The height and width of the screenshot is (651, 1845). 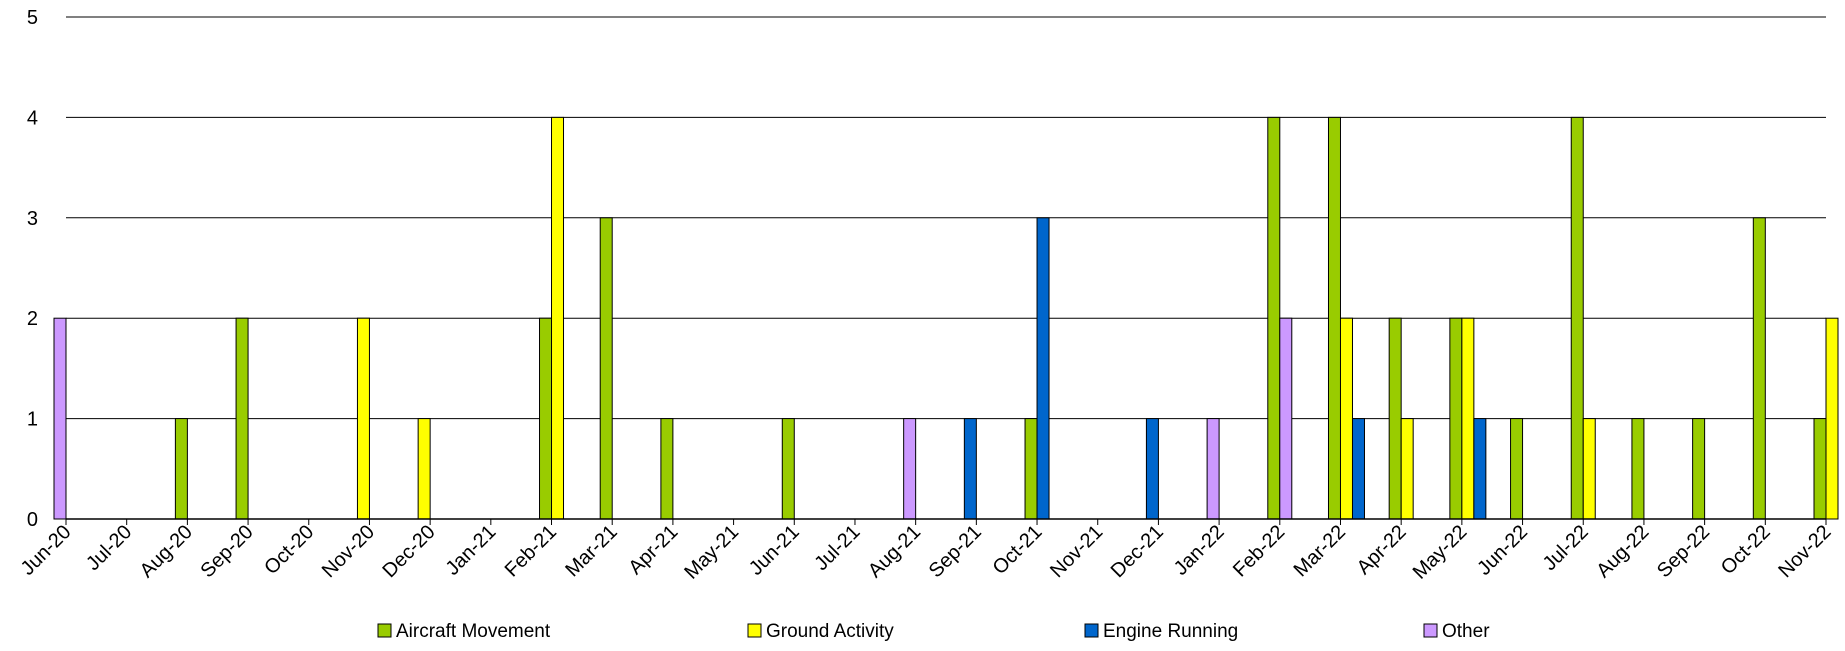 I want to click on x-tick-label: May-21, so click(x=711, y=552).